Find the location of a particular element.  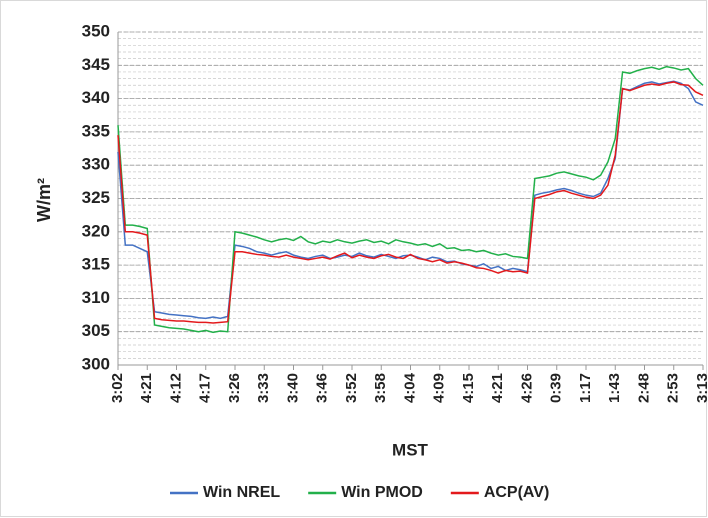

y-tick-label: 335 is located at coordinates (96, 130).